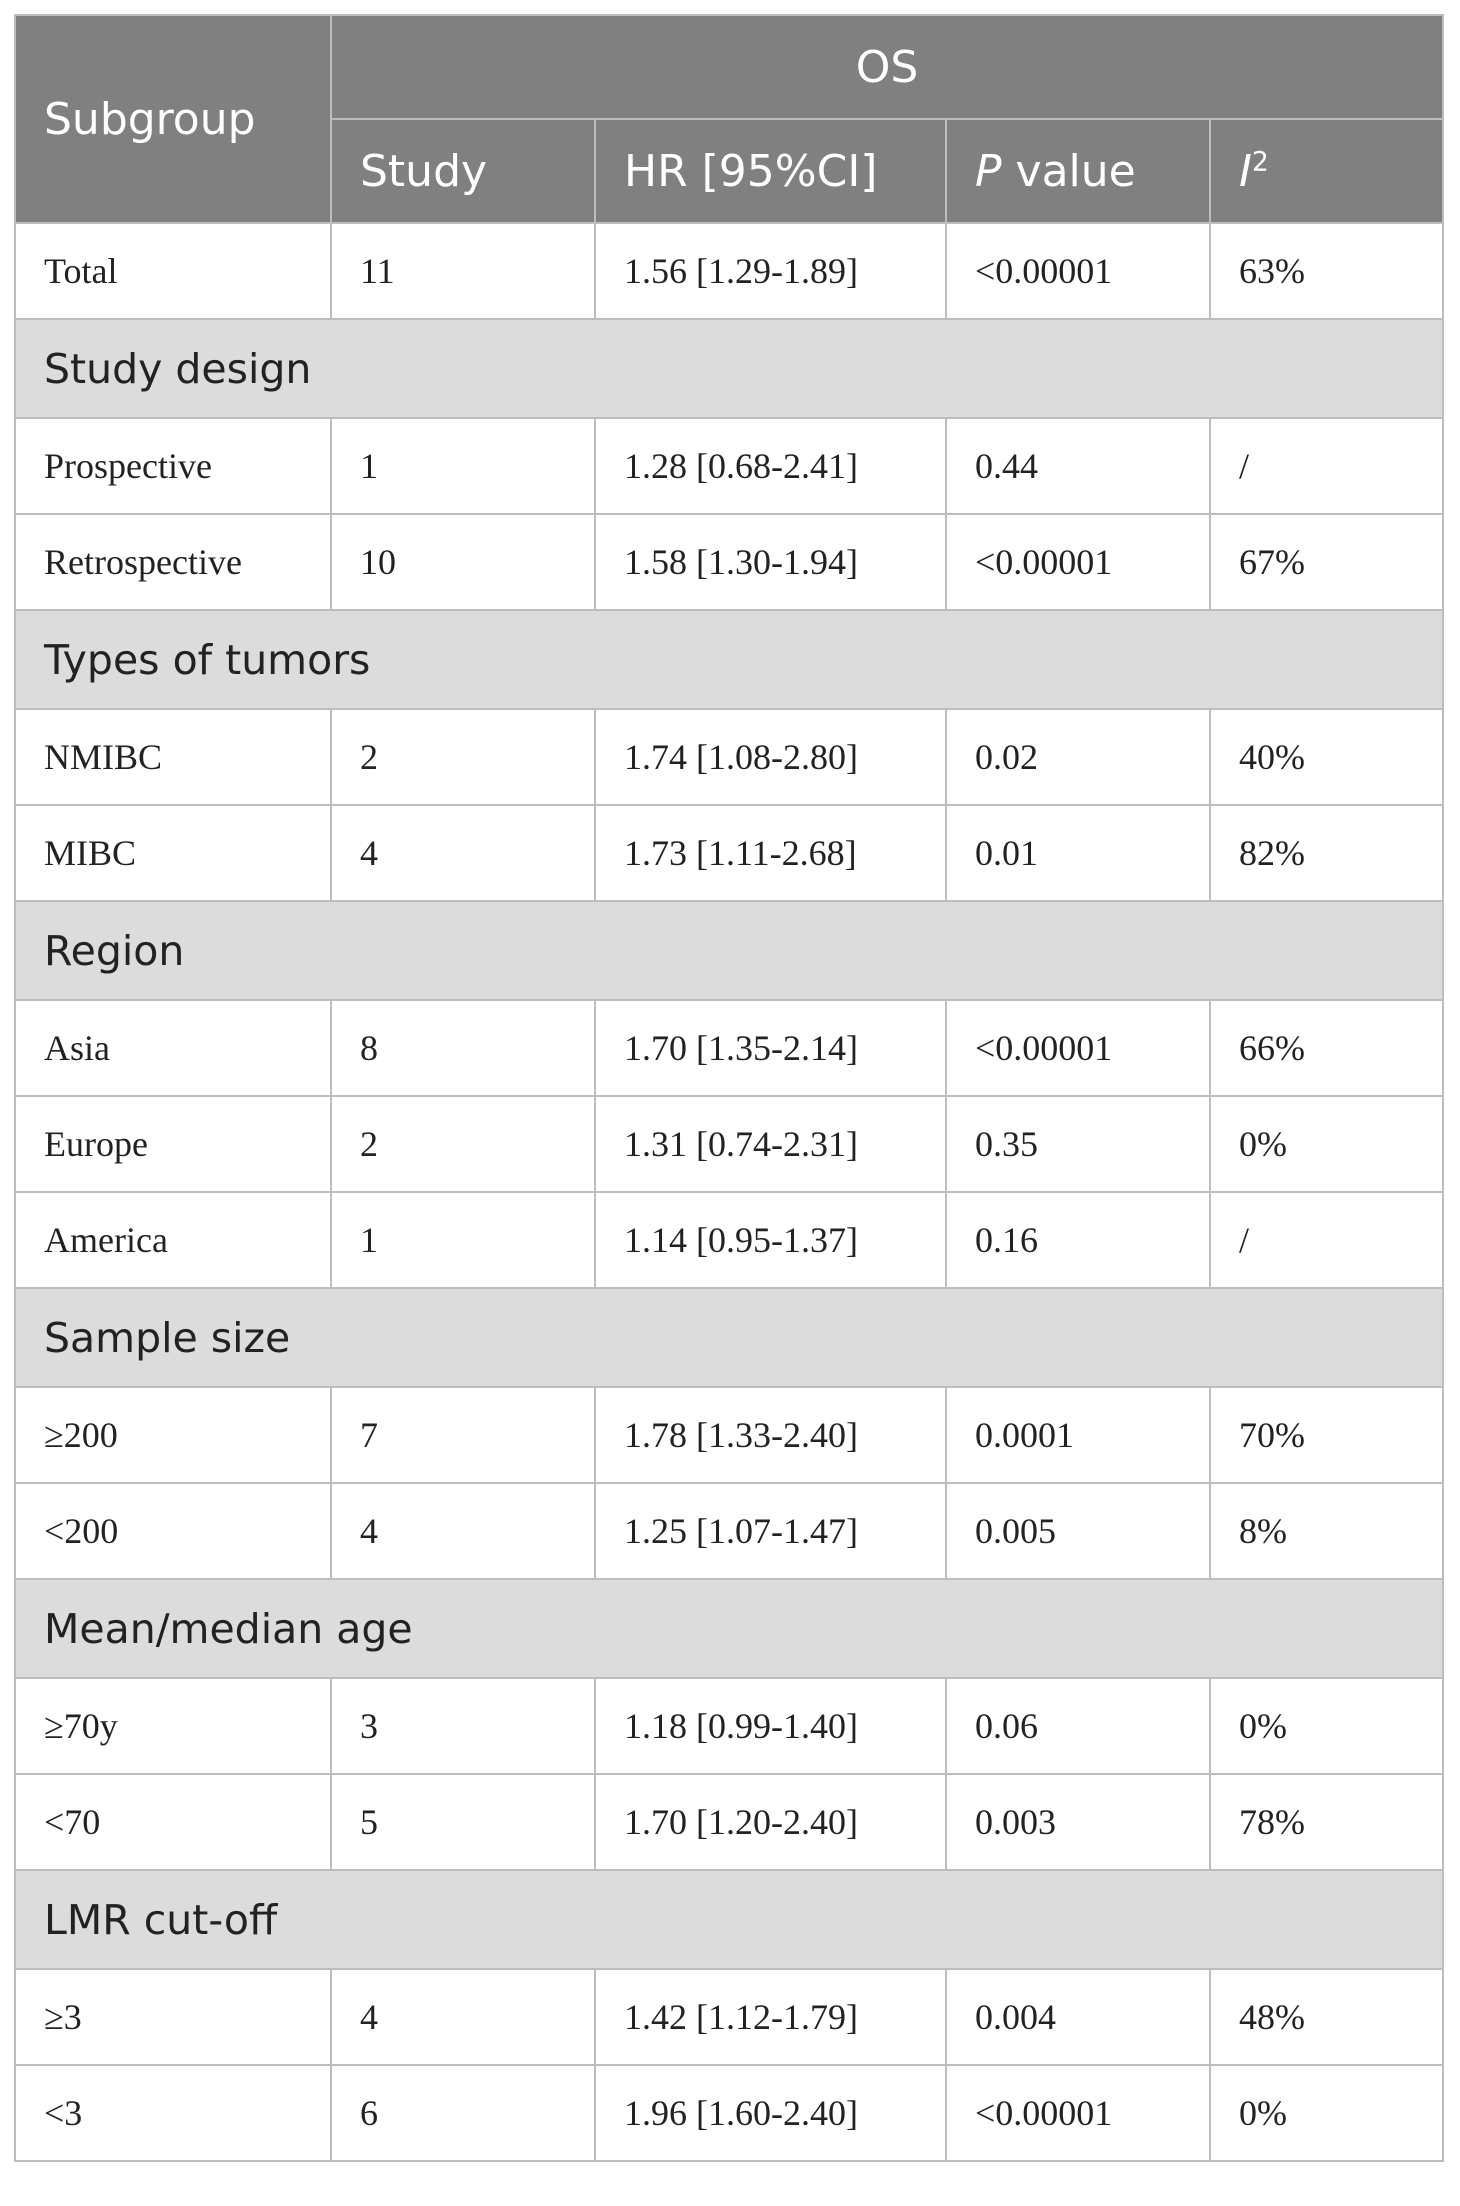 Image resolution: width=1460 pixels, height=2206 pixels. What do you see at coordinates (173, 2113) in the screenshot?
I see `cell: <3` at bounding box center [173, 2113].